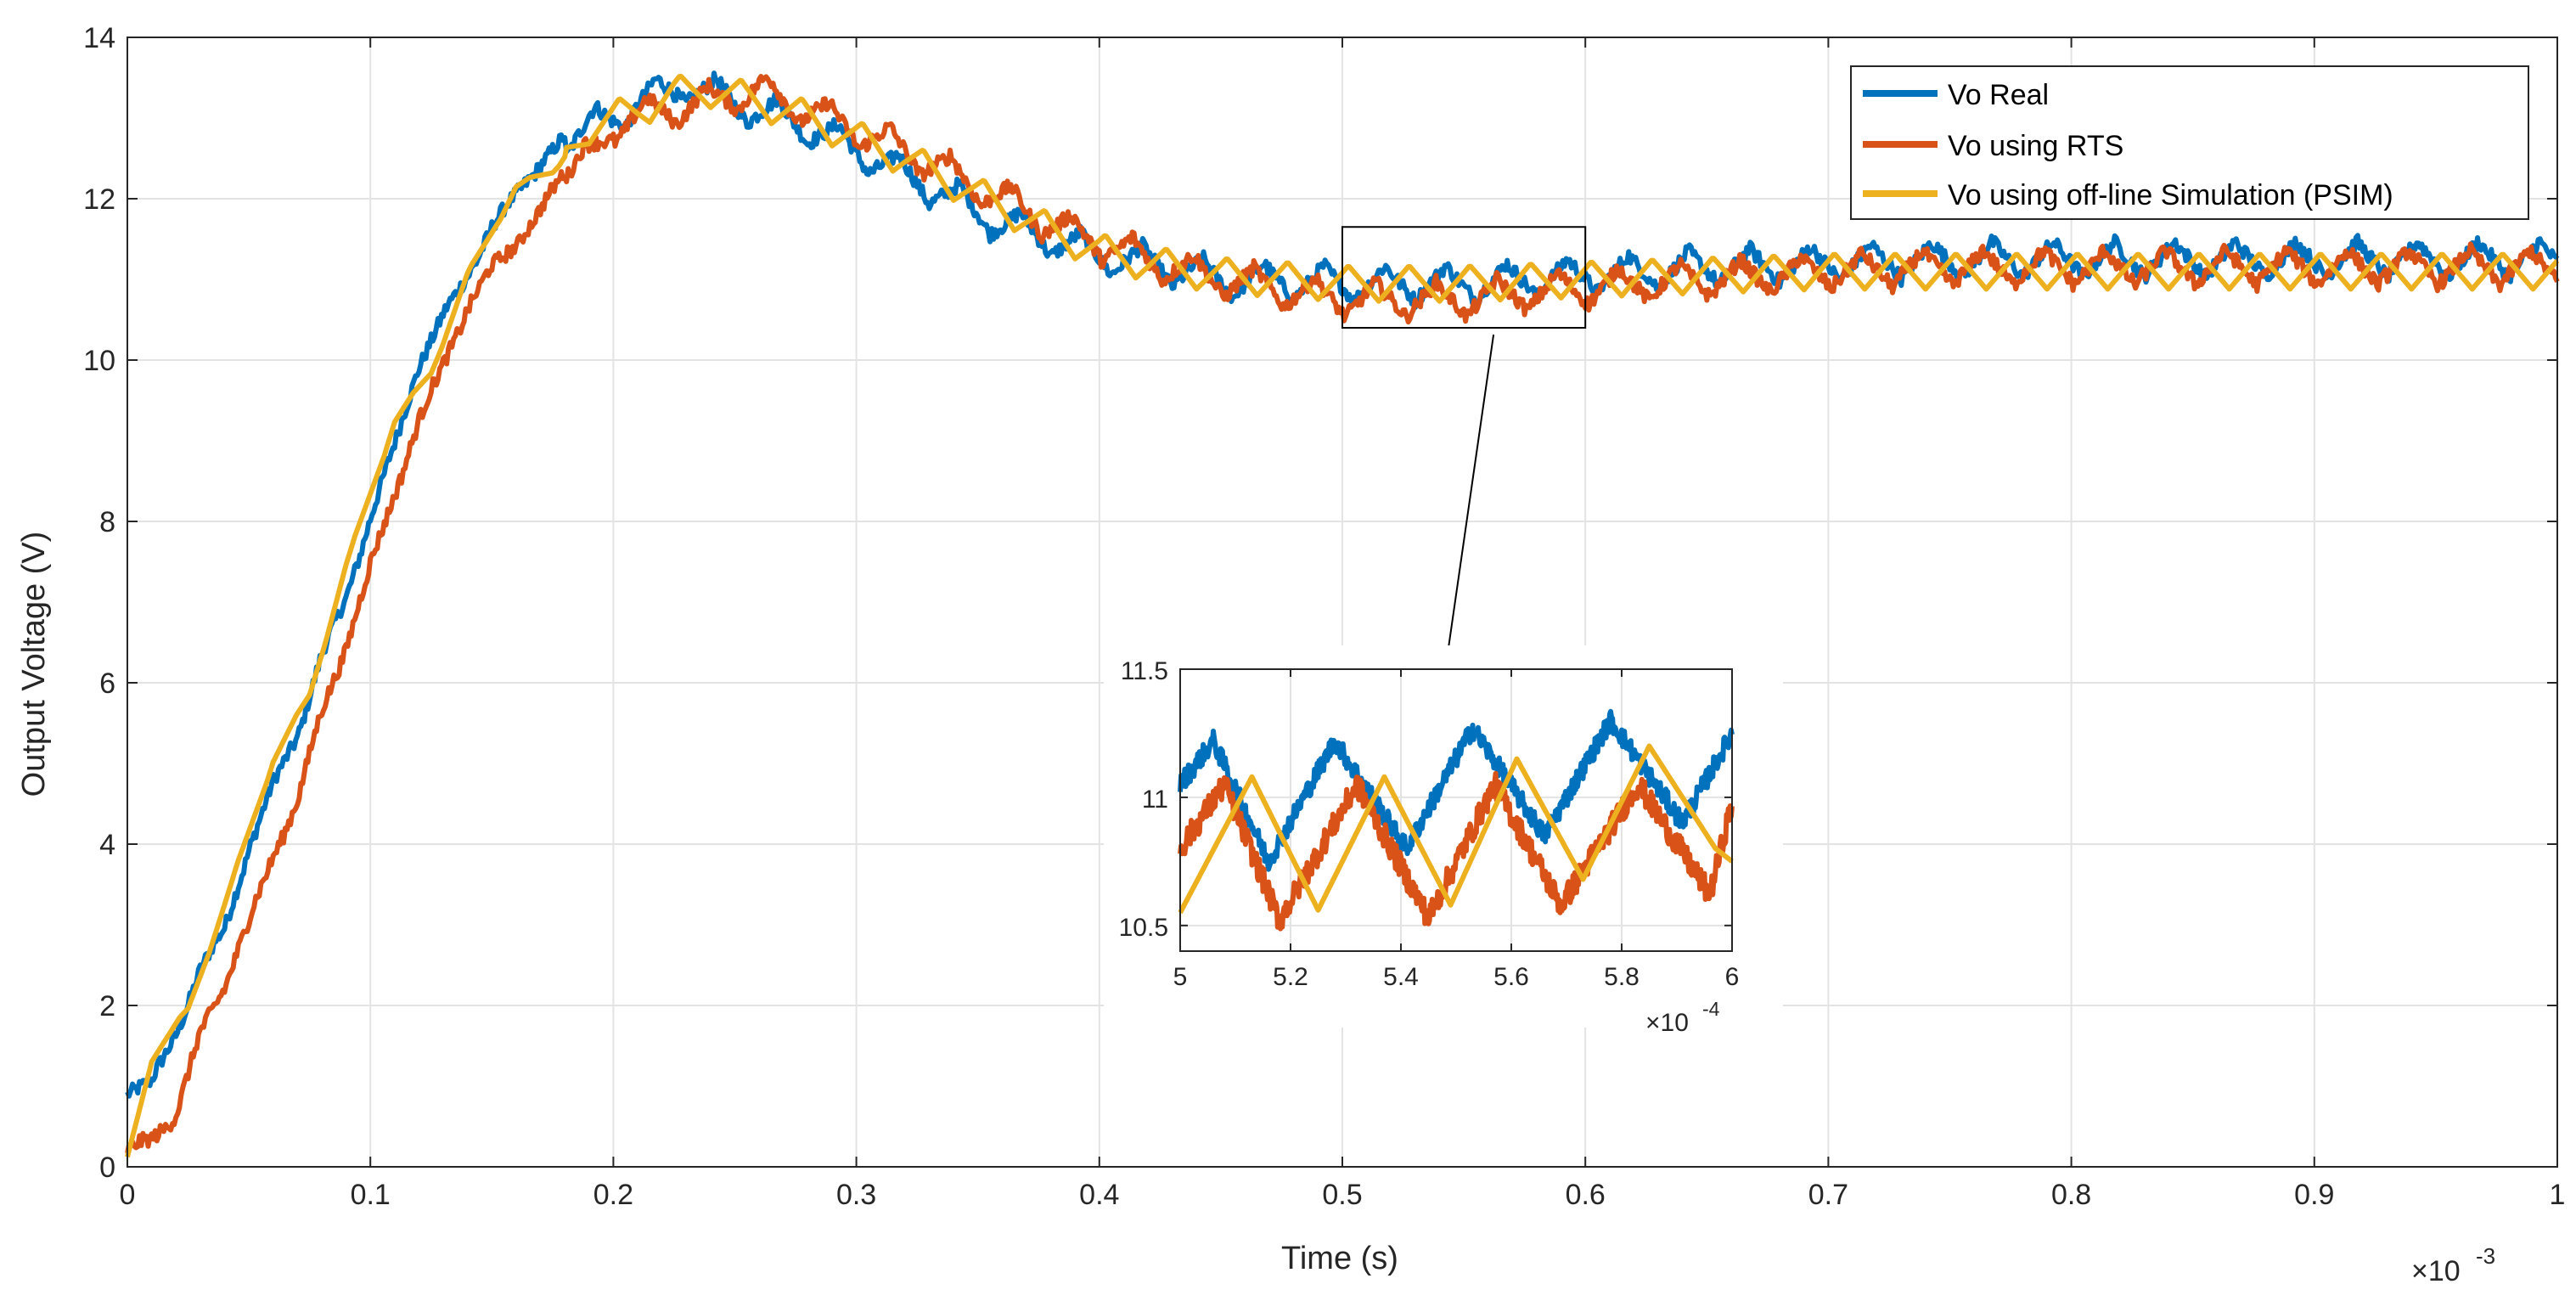 The width and height of the screenshot is (2576, 1301). I want to click on main-ytick-label-1: 2, so click(107, 1006).